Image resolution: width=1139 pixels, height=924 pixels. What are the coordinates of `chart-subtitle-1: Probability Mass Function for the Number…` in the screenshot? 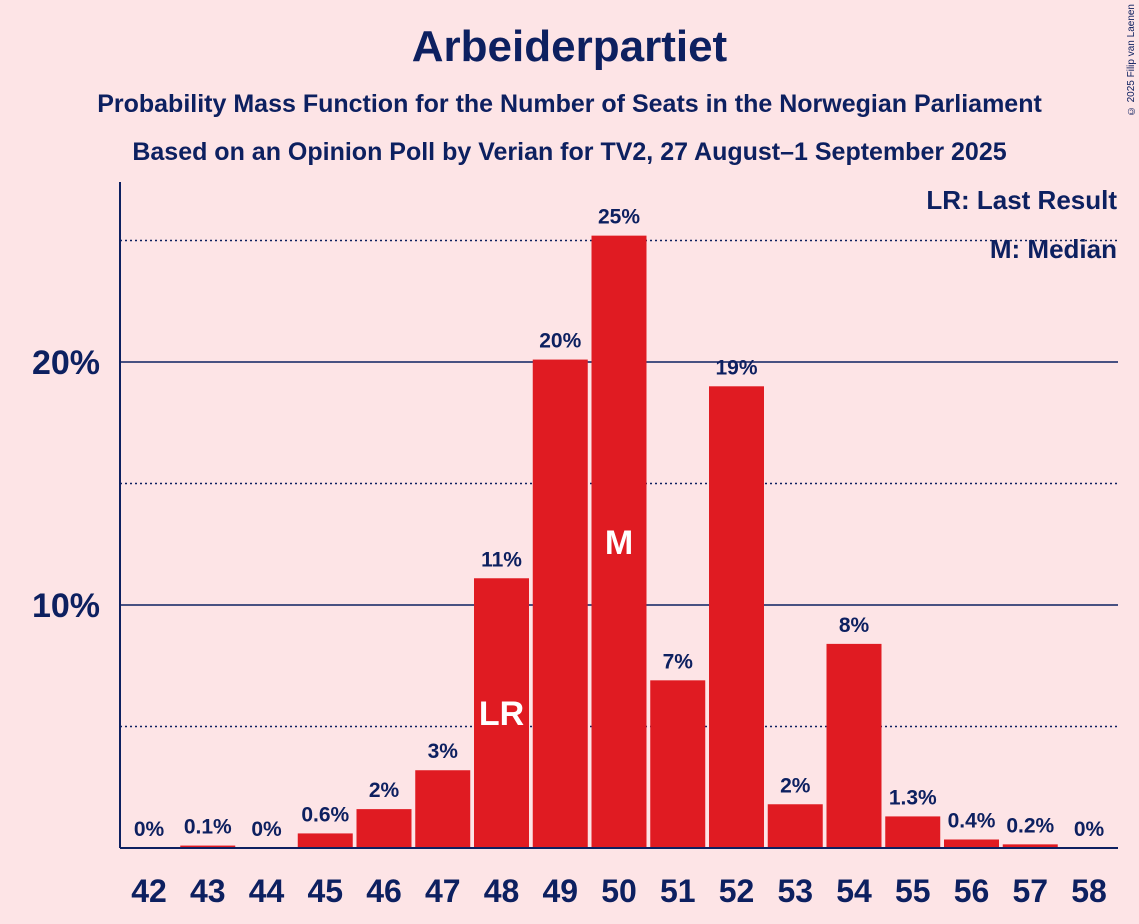 It's located at (569, 104).